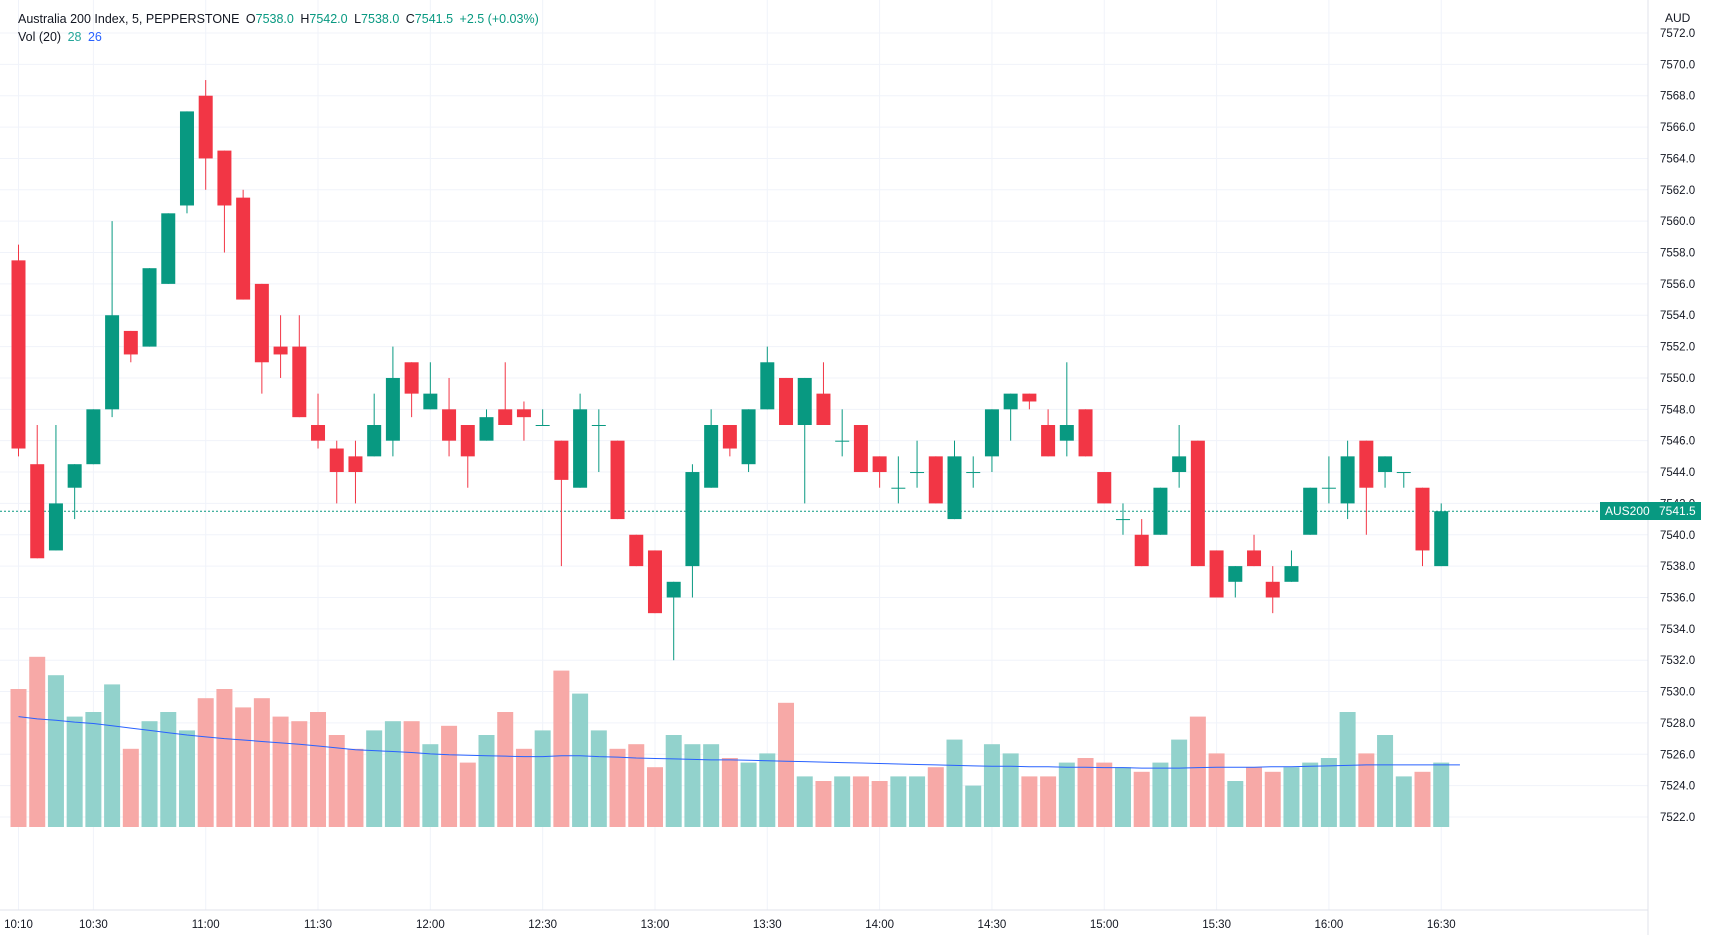 Image resolution: width=1714 pixels, height=935 pixels. Describe the element at coordinates (94, 37) in the screenshot. I see `volume-ma-value: 26` at that location.